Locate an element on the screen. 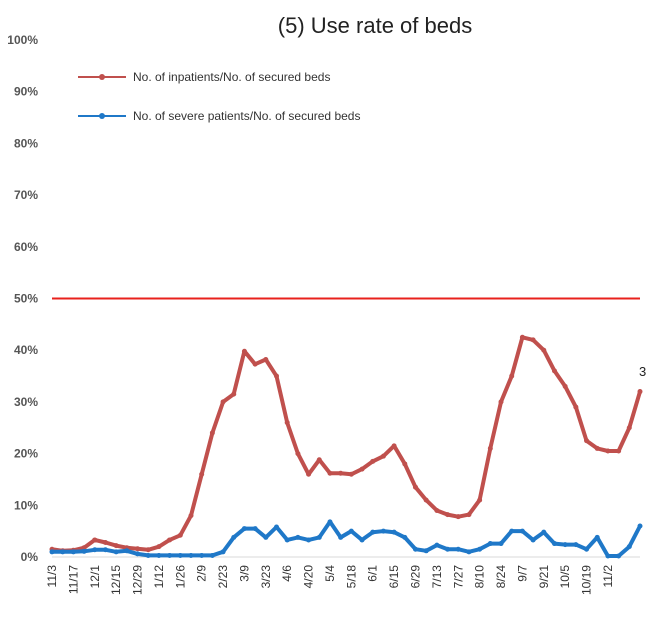 The width and height of the screenshot is (646, 636). y-tick-label: 30% is located at coordinates (26, 402).